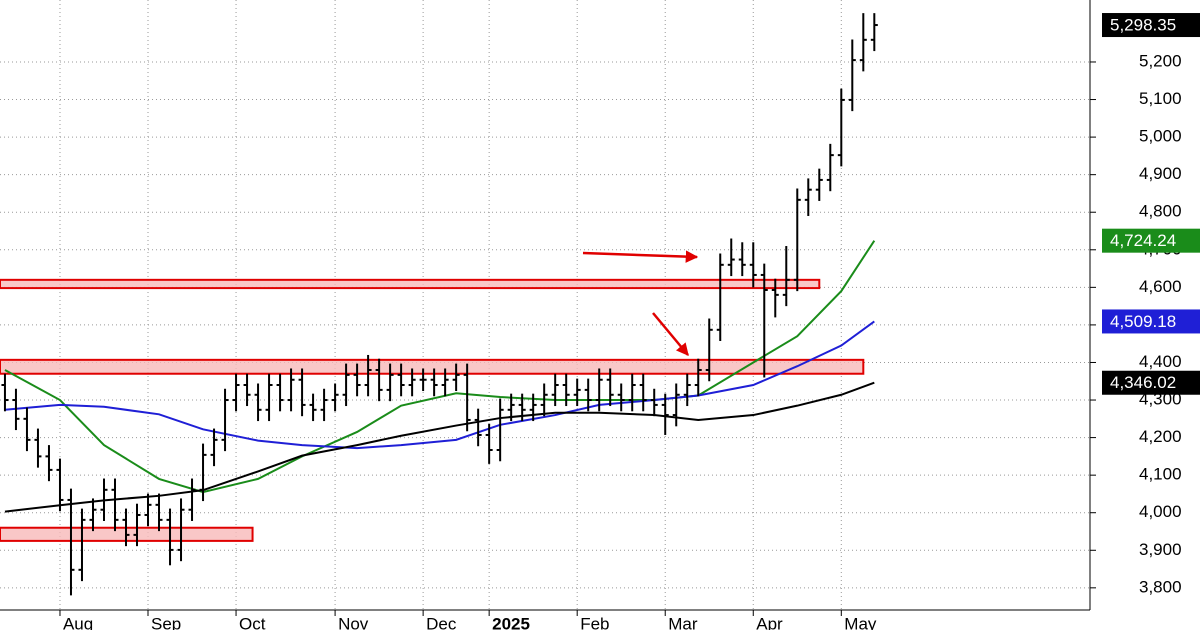 This screenshot has height=630, width=1200. Describe the element at coordinates (1160, 286) in the screenshot. I see `y-tick-label: 4,600` at that location.